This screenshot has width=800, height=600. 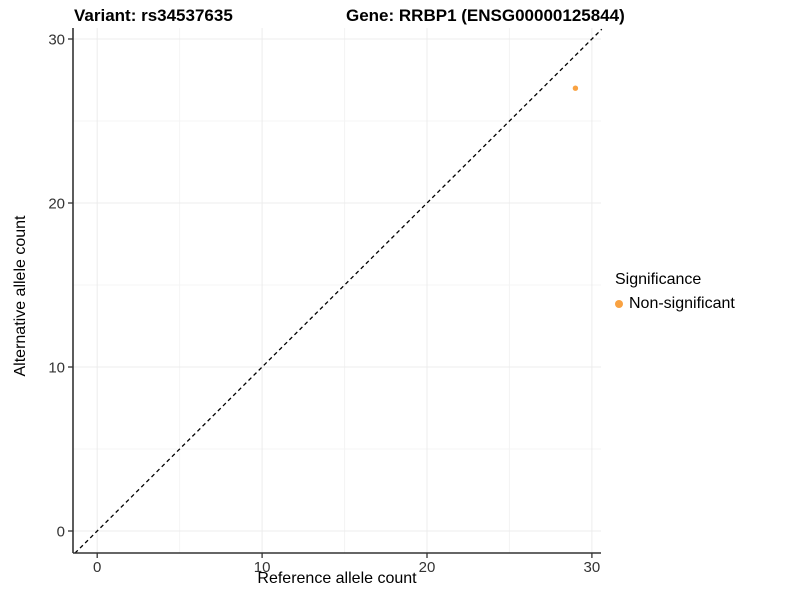 I want to click on x-tick-label: 30, so click(x=592, y=567).